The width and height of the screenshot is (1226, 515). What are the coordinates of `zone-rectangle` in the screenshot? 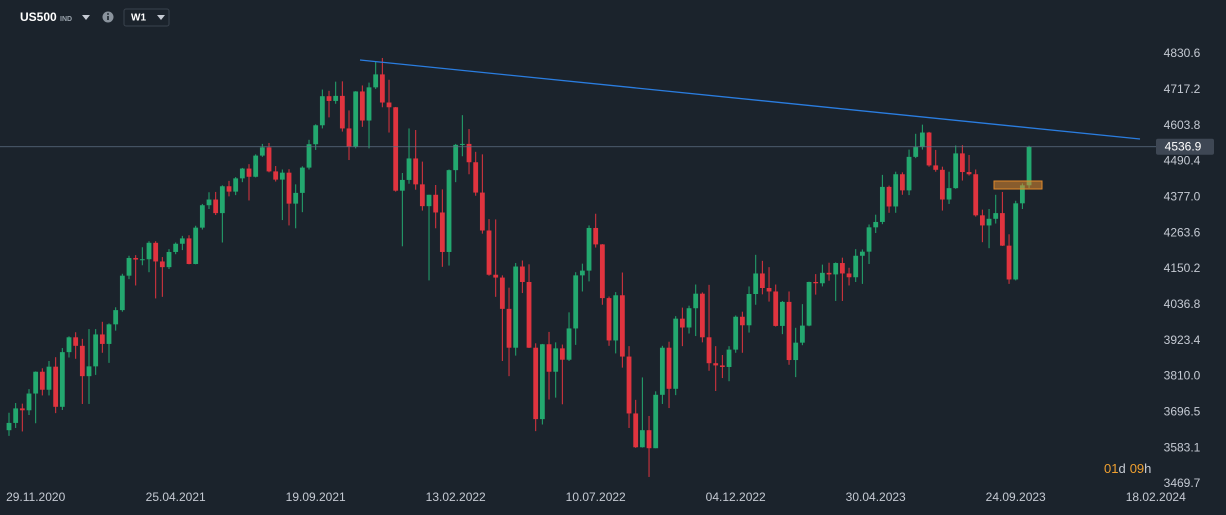 It's located at (1018, 185).